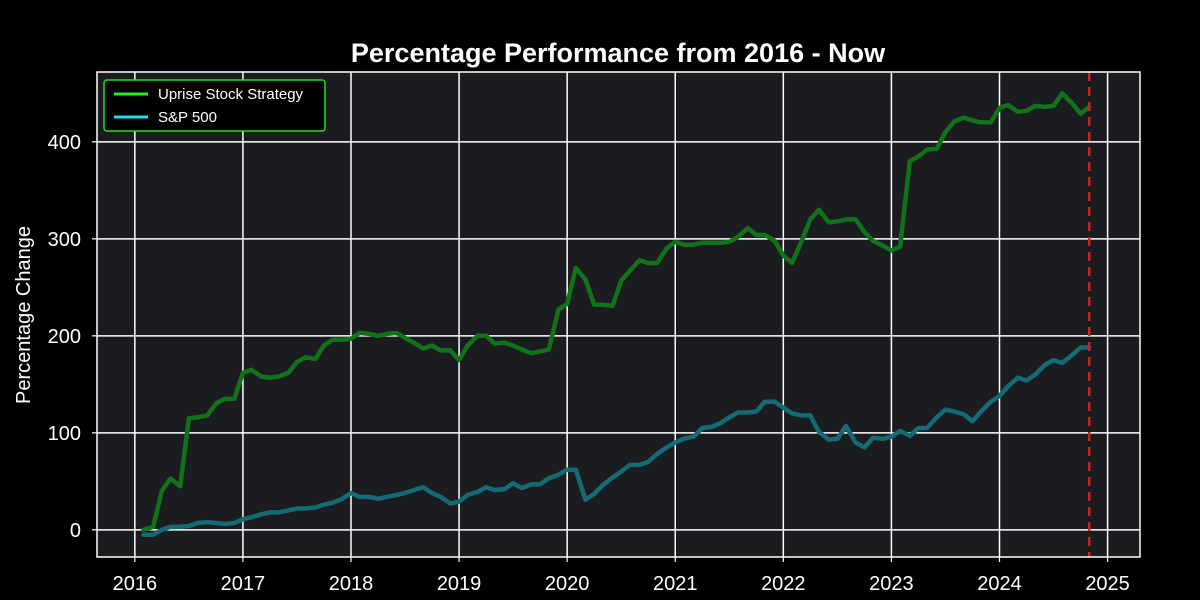 The image size is (1200, 600). What do you see at coordinates (243, 584) in the screenshot?
I see `x-tick-label: 2017` at bounding box center [243, 584].